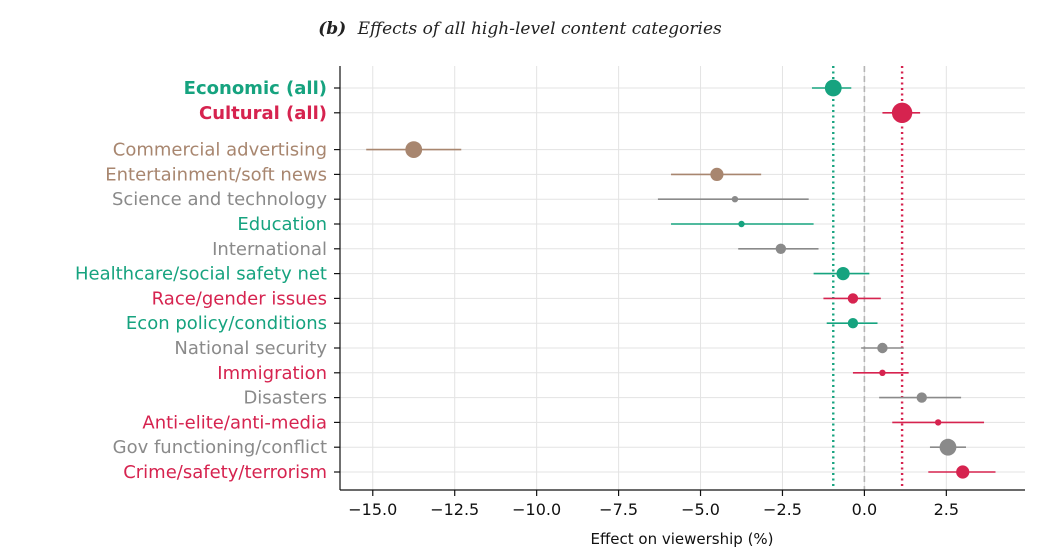 The height and width of the screenshot is (556, 1048). Describe the element at coordinates (653, 504) in the screenshot. I see `x-ticks: −15.0 −12.5 −10.0 −7.5 −5.0 −2.5 0.0 2.5` at that location.